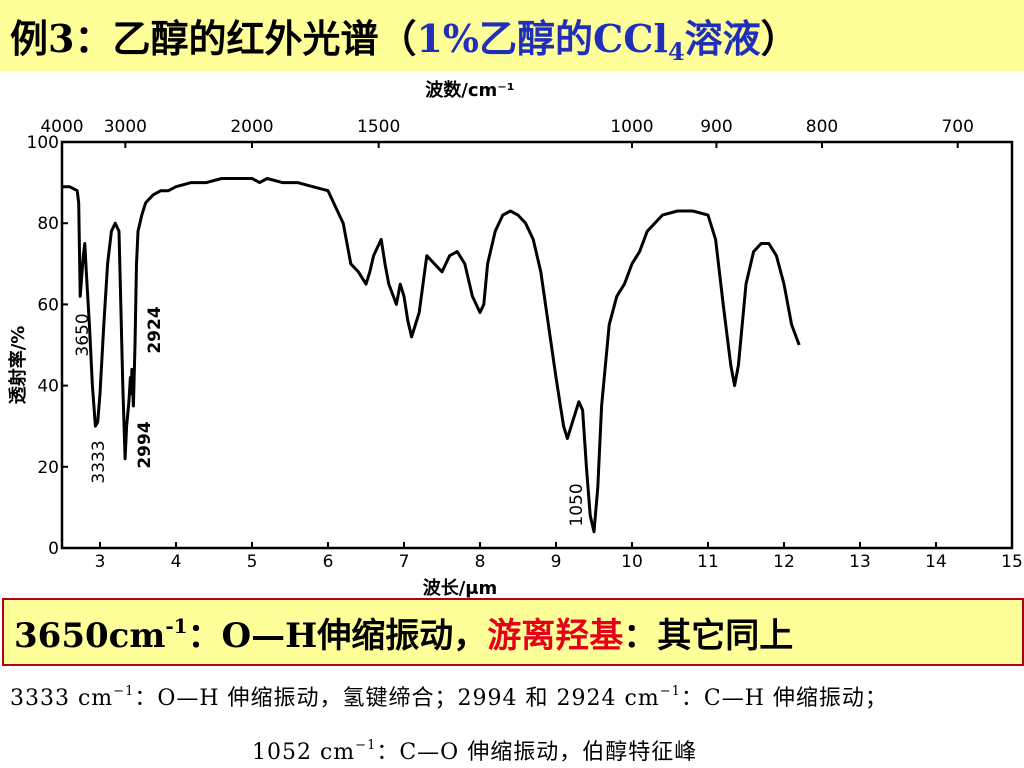 The height and width of the screenshot is (768, 1024). I want to click on top-tick-label: 1000, so click(631, 127).